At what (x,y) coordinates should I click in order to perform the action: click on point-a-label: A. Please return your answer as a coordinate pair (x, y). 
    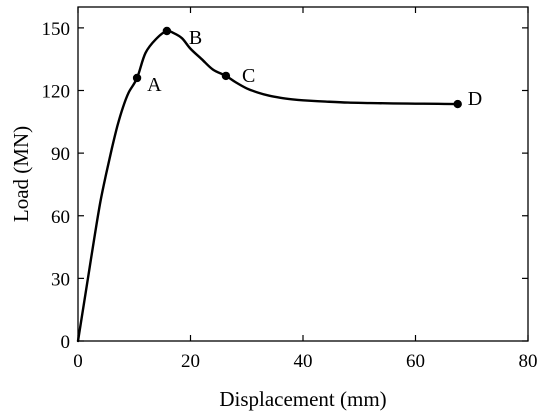
    Looking at the image, I should click on (154, 85).